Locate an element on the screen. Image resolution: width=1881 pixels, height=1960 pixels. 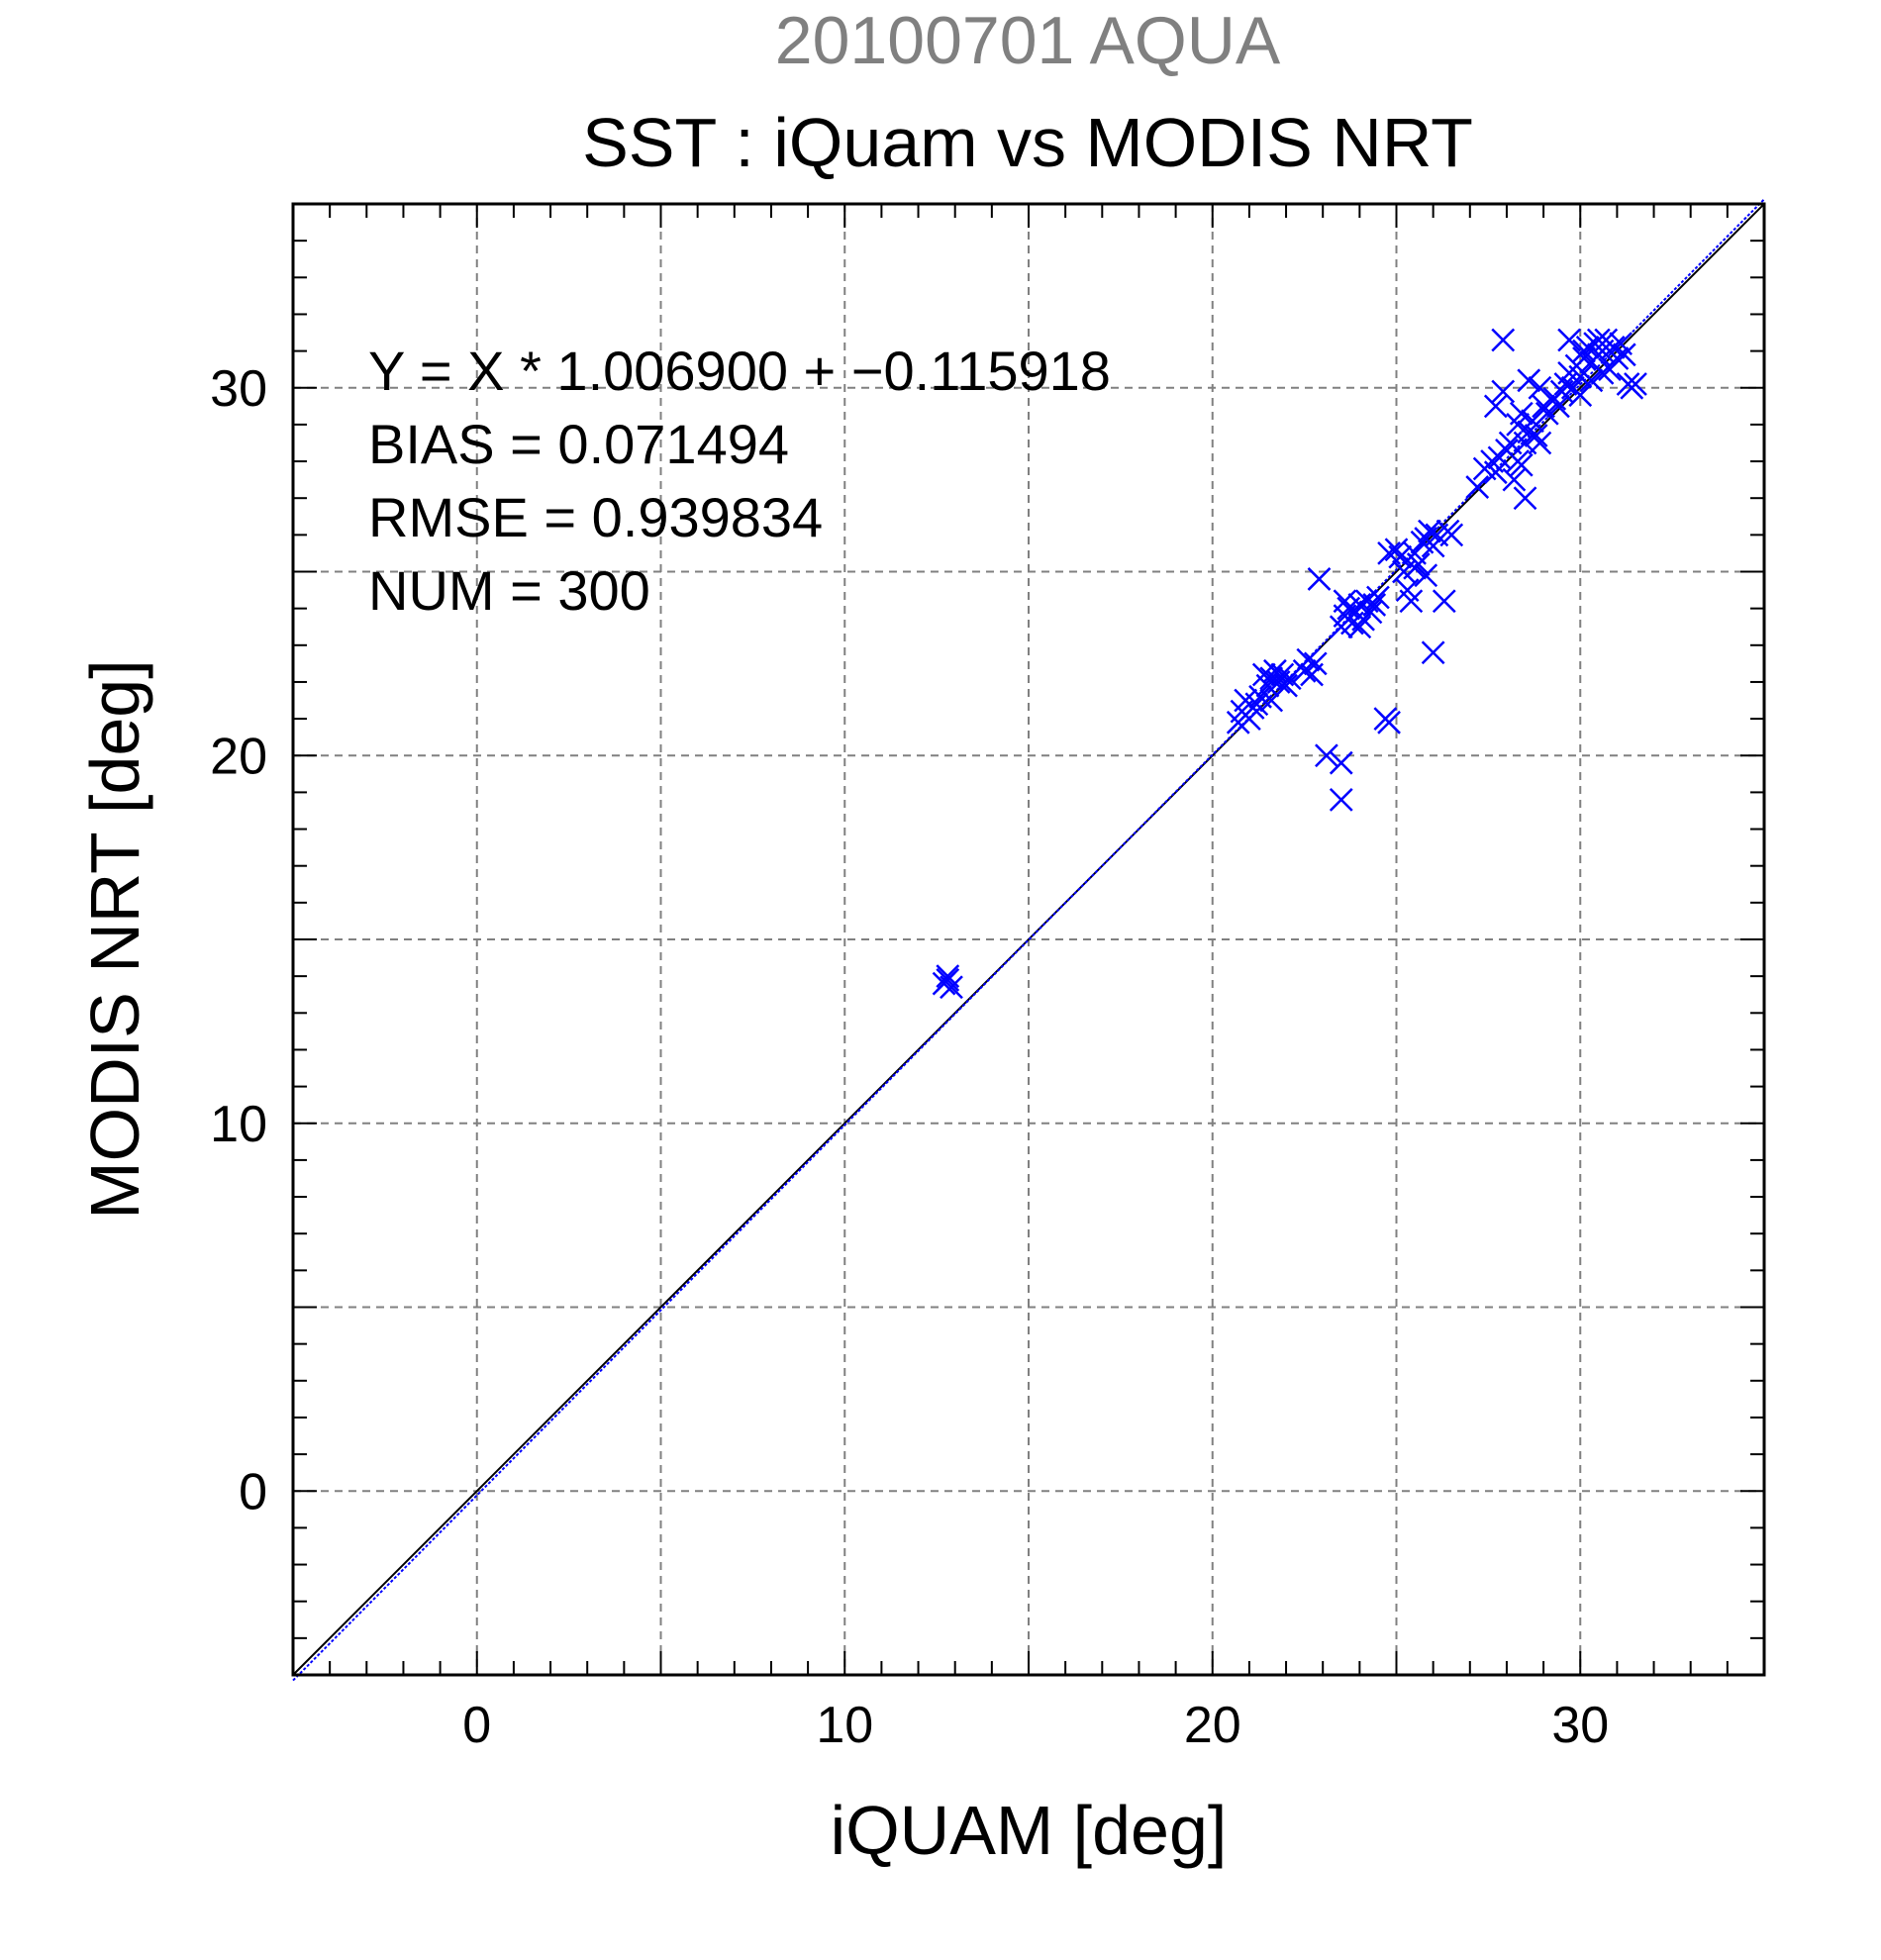
x-tick-label: 0 is located at coordinates (477, 1725).